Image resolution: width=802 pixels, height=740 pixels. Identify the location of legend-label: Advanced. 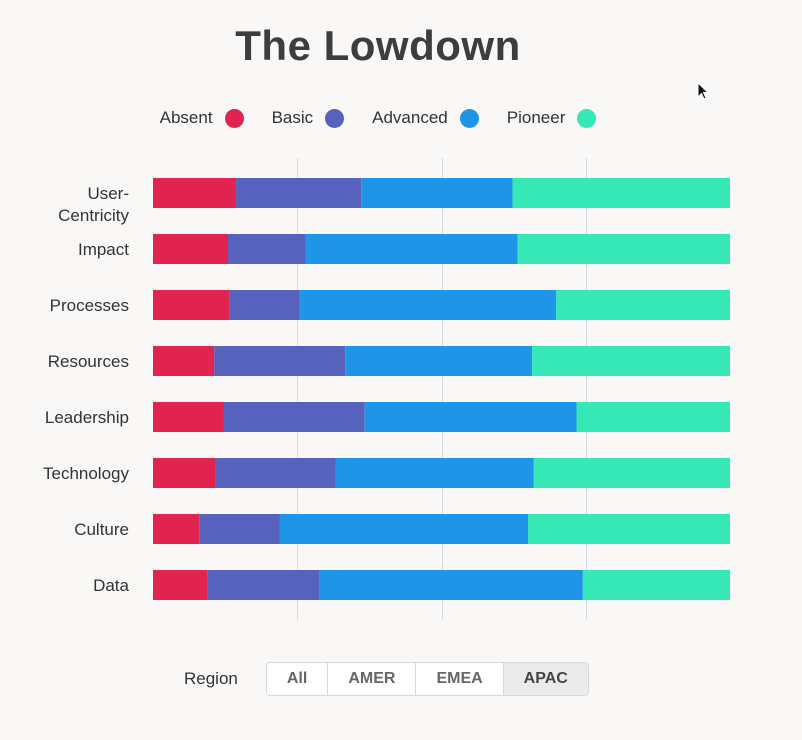
(410, 117).